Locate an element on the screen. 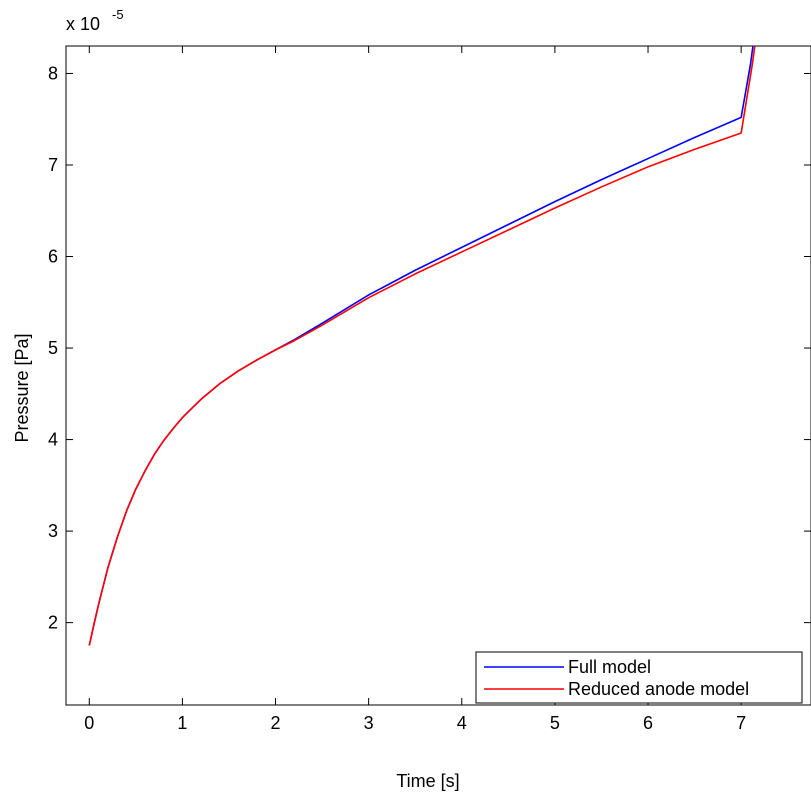 The width and height of the screenshot is (811, 804). x-axis-label: Time [s] is located at coordinates (427, 781).